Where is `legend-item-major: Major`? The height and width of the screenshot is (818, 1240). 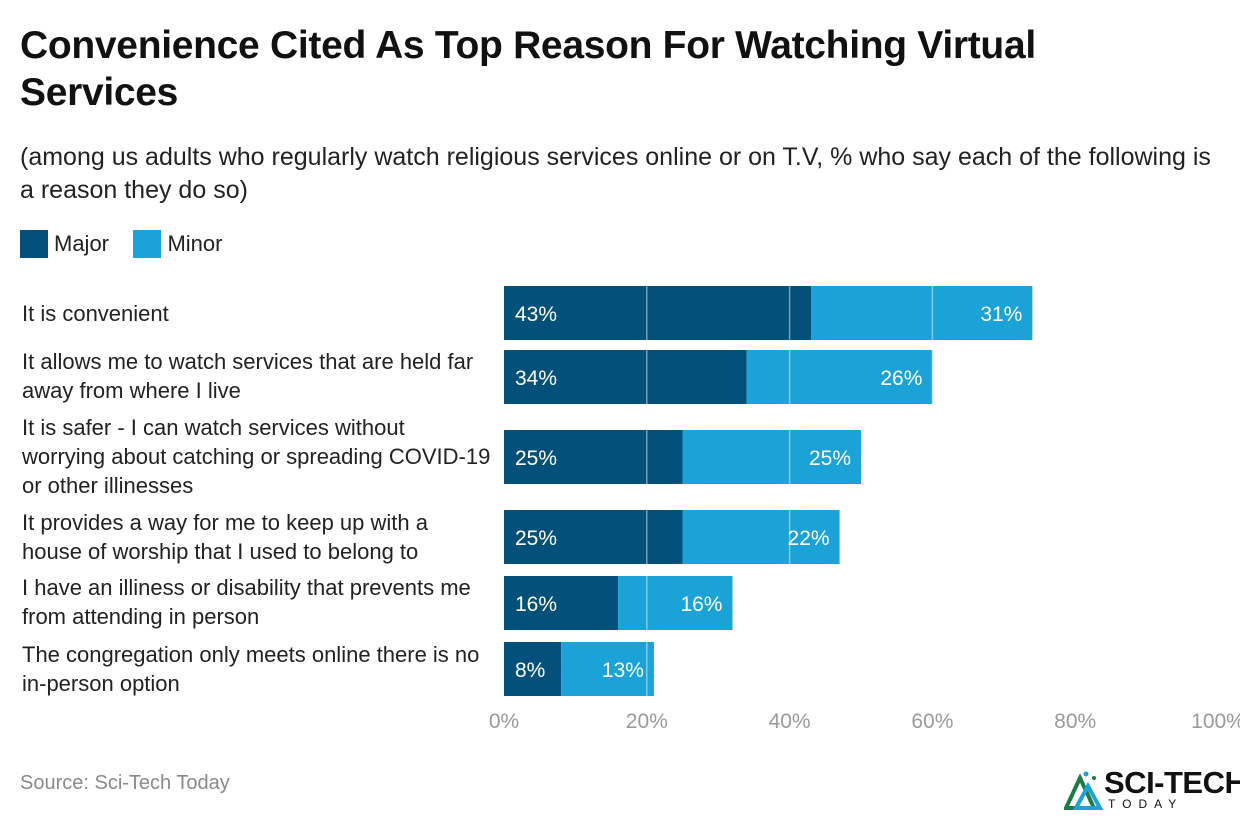
legend-item-major: Major is located at coordinates (64, 244).